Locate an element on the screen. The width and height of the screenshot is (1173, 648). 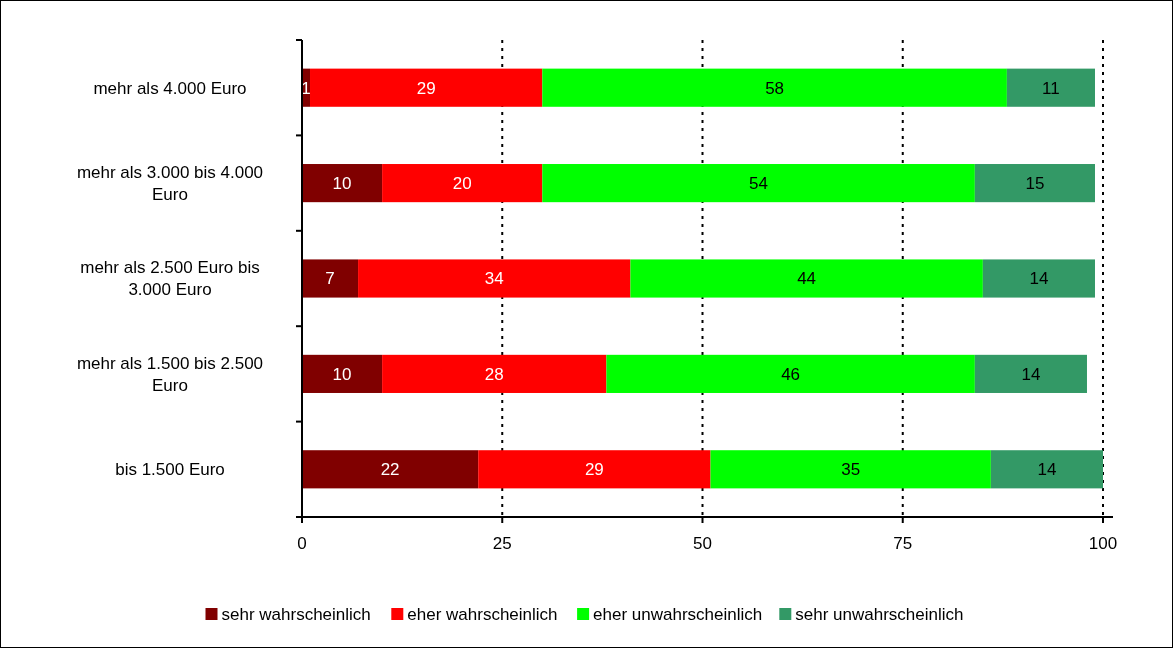
legend-label: sehr unwahrscheinlich is located at coordinates (879, 614).